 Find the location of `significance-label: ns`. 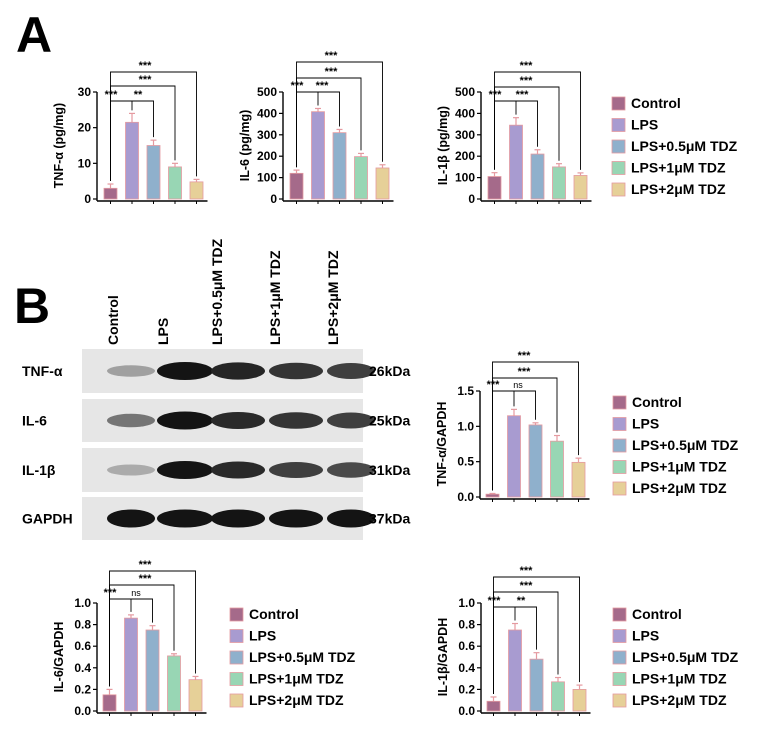

significance-label: ns is located at coordinates (518, 385).